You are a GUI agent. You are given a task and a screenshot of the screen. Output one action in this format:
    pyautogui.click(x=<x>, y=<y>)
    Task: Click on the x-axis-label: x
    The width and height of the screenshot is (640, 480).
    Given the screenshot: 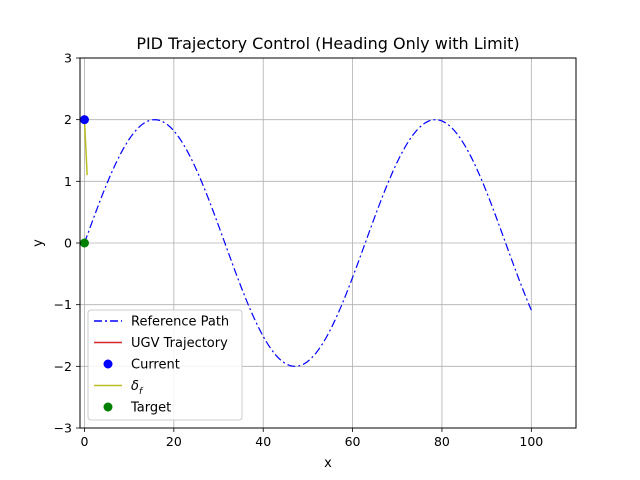 What is the action you would take?
    pyautogui.click(x=328, y=463)
    